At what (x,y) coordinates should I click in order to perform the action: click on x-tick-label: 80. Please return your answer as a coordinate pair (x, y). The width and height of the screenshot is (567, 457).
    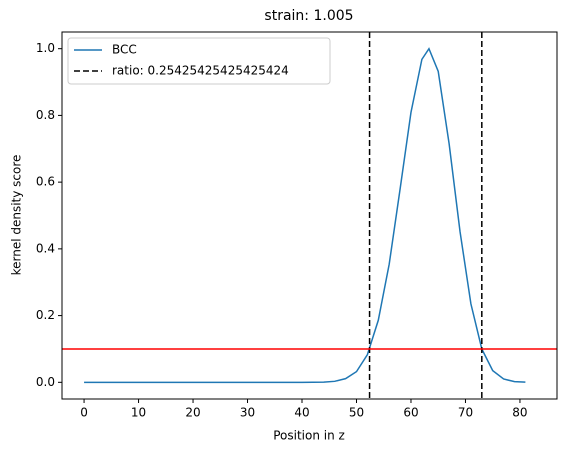
    Looking at the image, I should click on (519, 413).